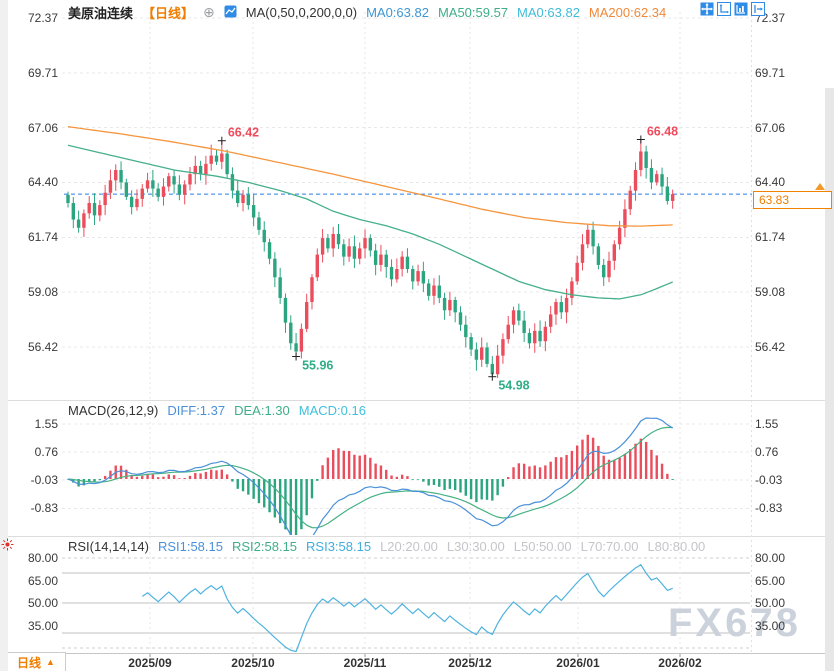 The height and width of the screenshot is (671, 834). Describe the element at coordinates (732, 9) in the screenshot. I see `chart-toolbar` at that location.